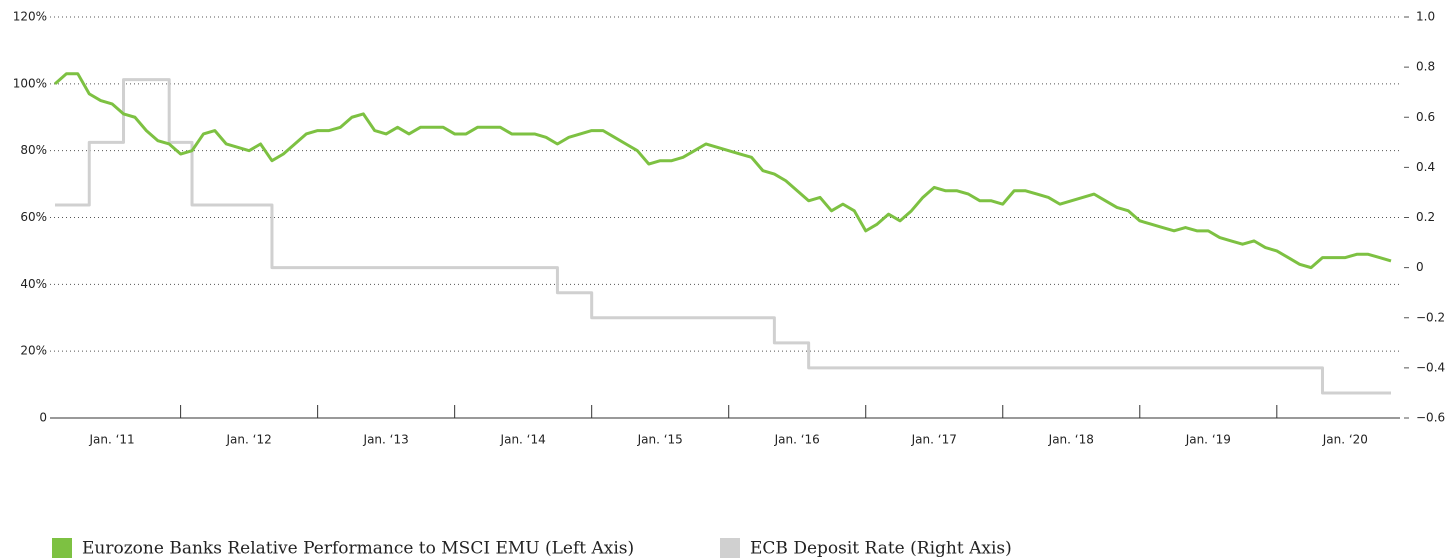 This screenshot has height=559, width=1456. I want to click on y2-tick-label: 0.4, so click(1425, 167).